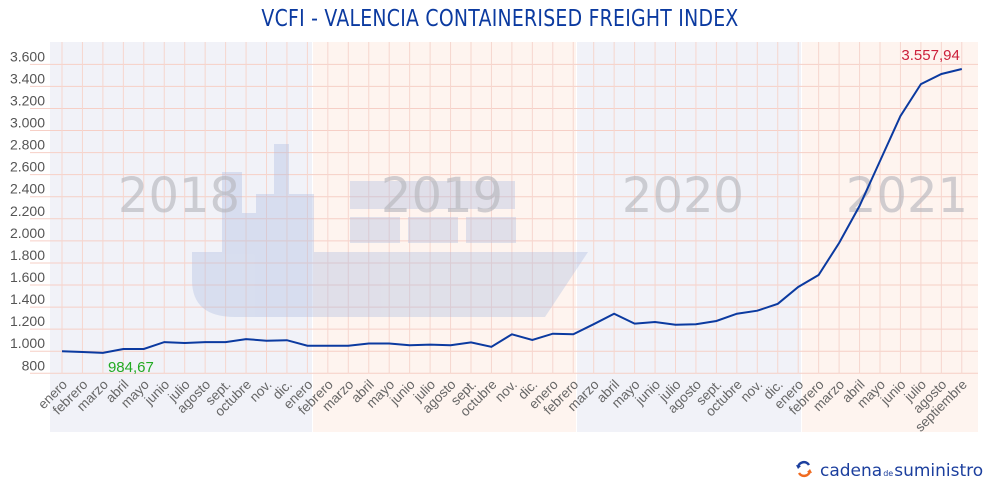 The width and height of the screenshot is (1000, 500). I want to click on logo: cadena de suministro, so click(888, 468).